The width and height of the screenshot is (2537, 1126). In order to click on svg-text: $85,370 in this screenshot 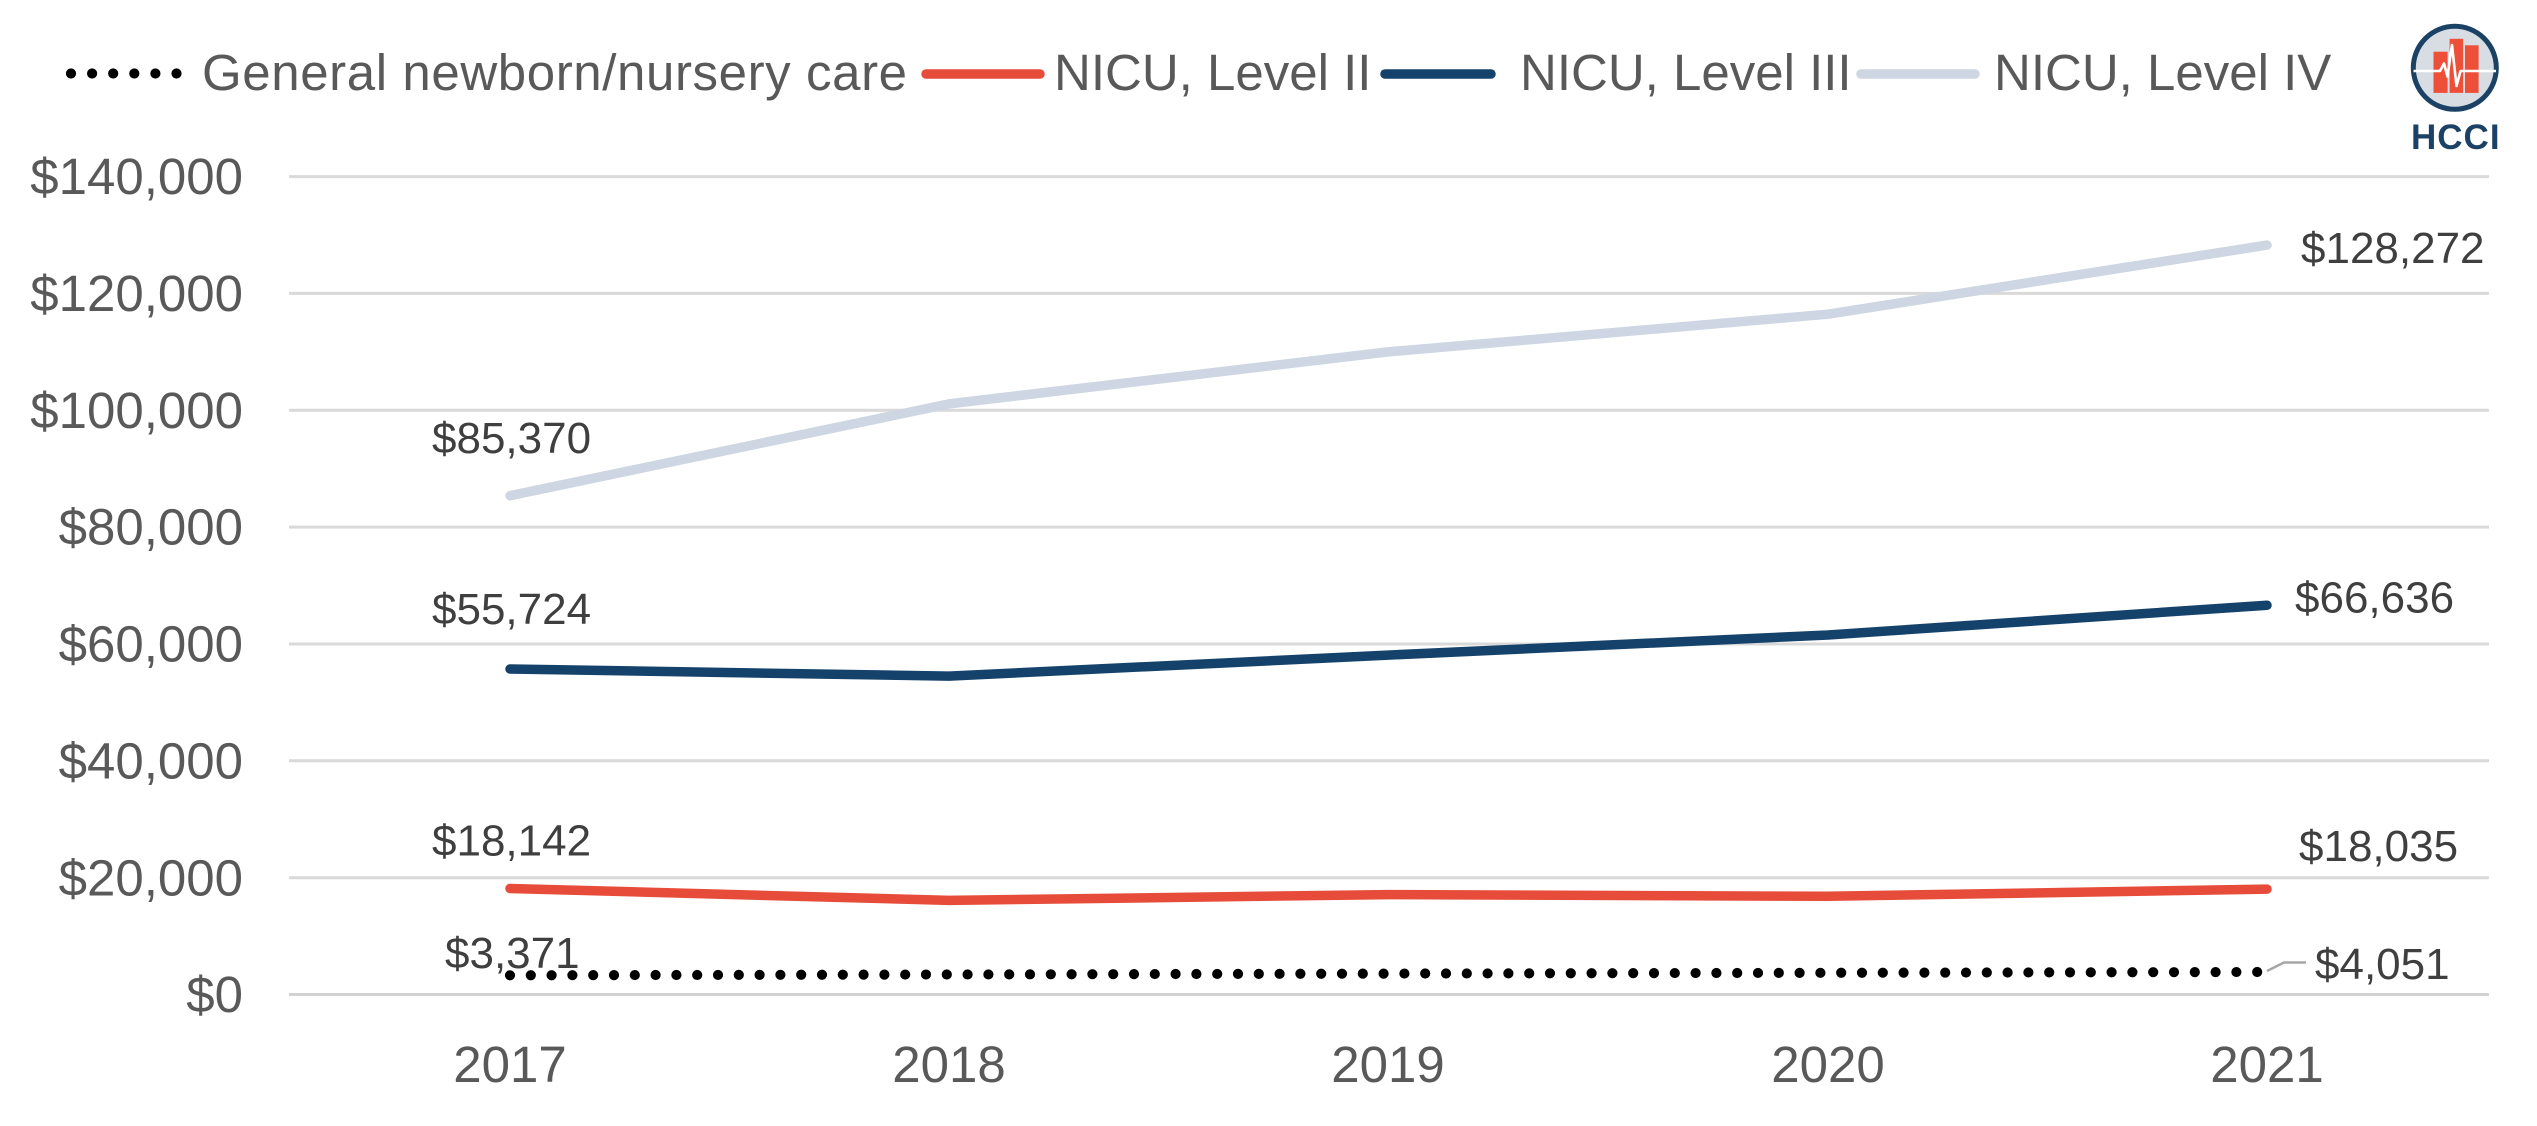, I will do `click(511, 438)`.